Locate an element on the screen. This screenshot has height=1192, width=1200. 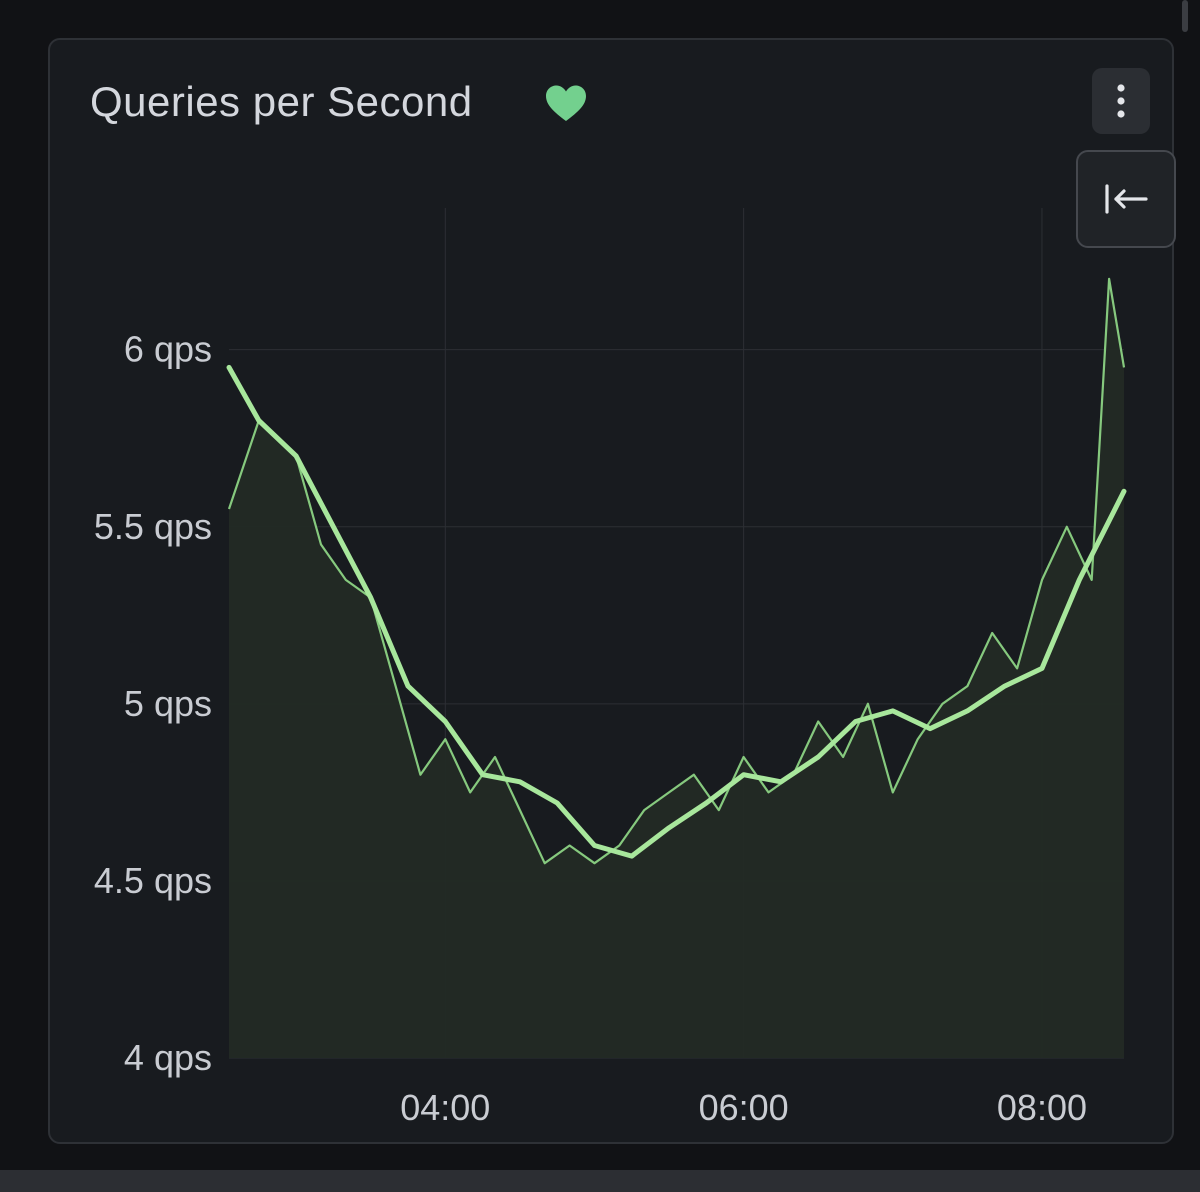
y-tick-label: 4.5 qps is located at coordinates (153, 880).